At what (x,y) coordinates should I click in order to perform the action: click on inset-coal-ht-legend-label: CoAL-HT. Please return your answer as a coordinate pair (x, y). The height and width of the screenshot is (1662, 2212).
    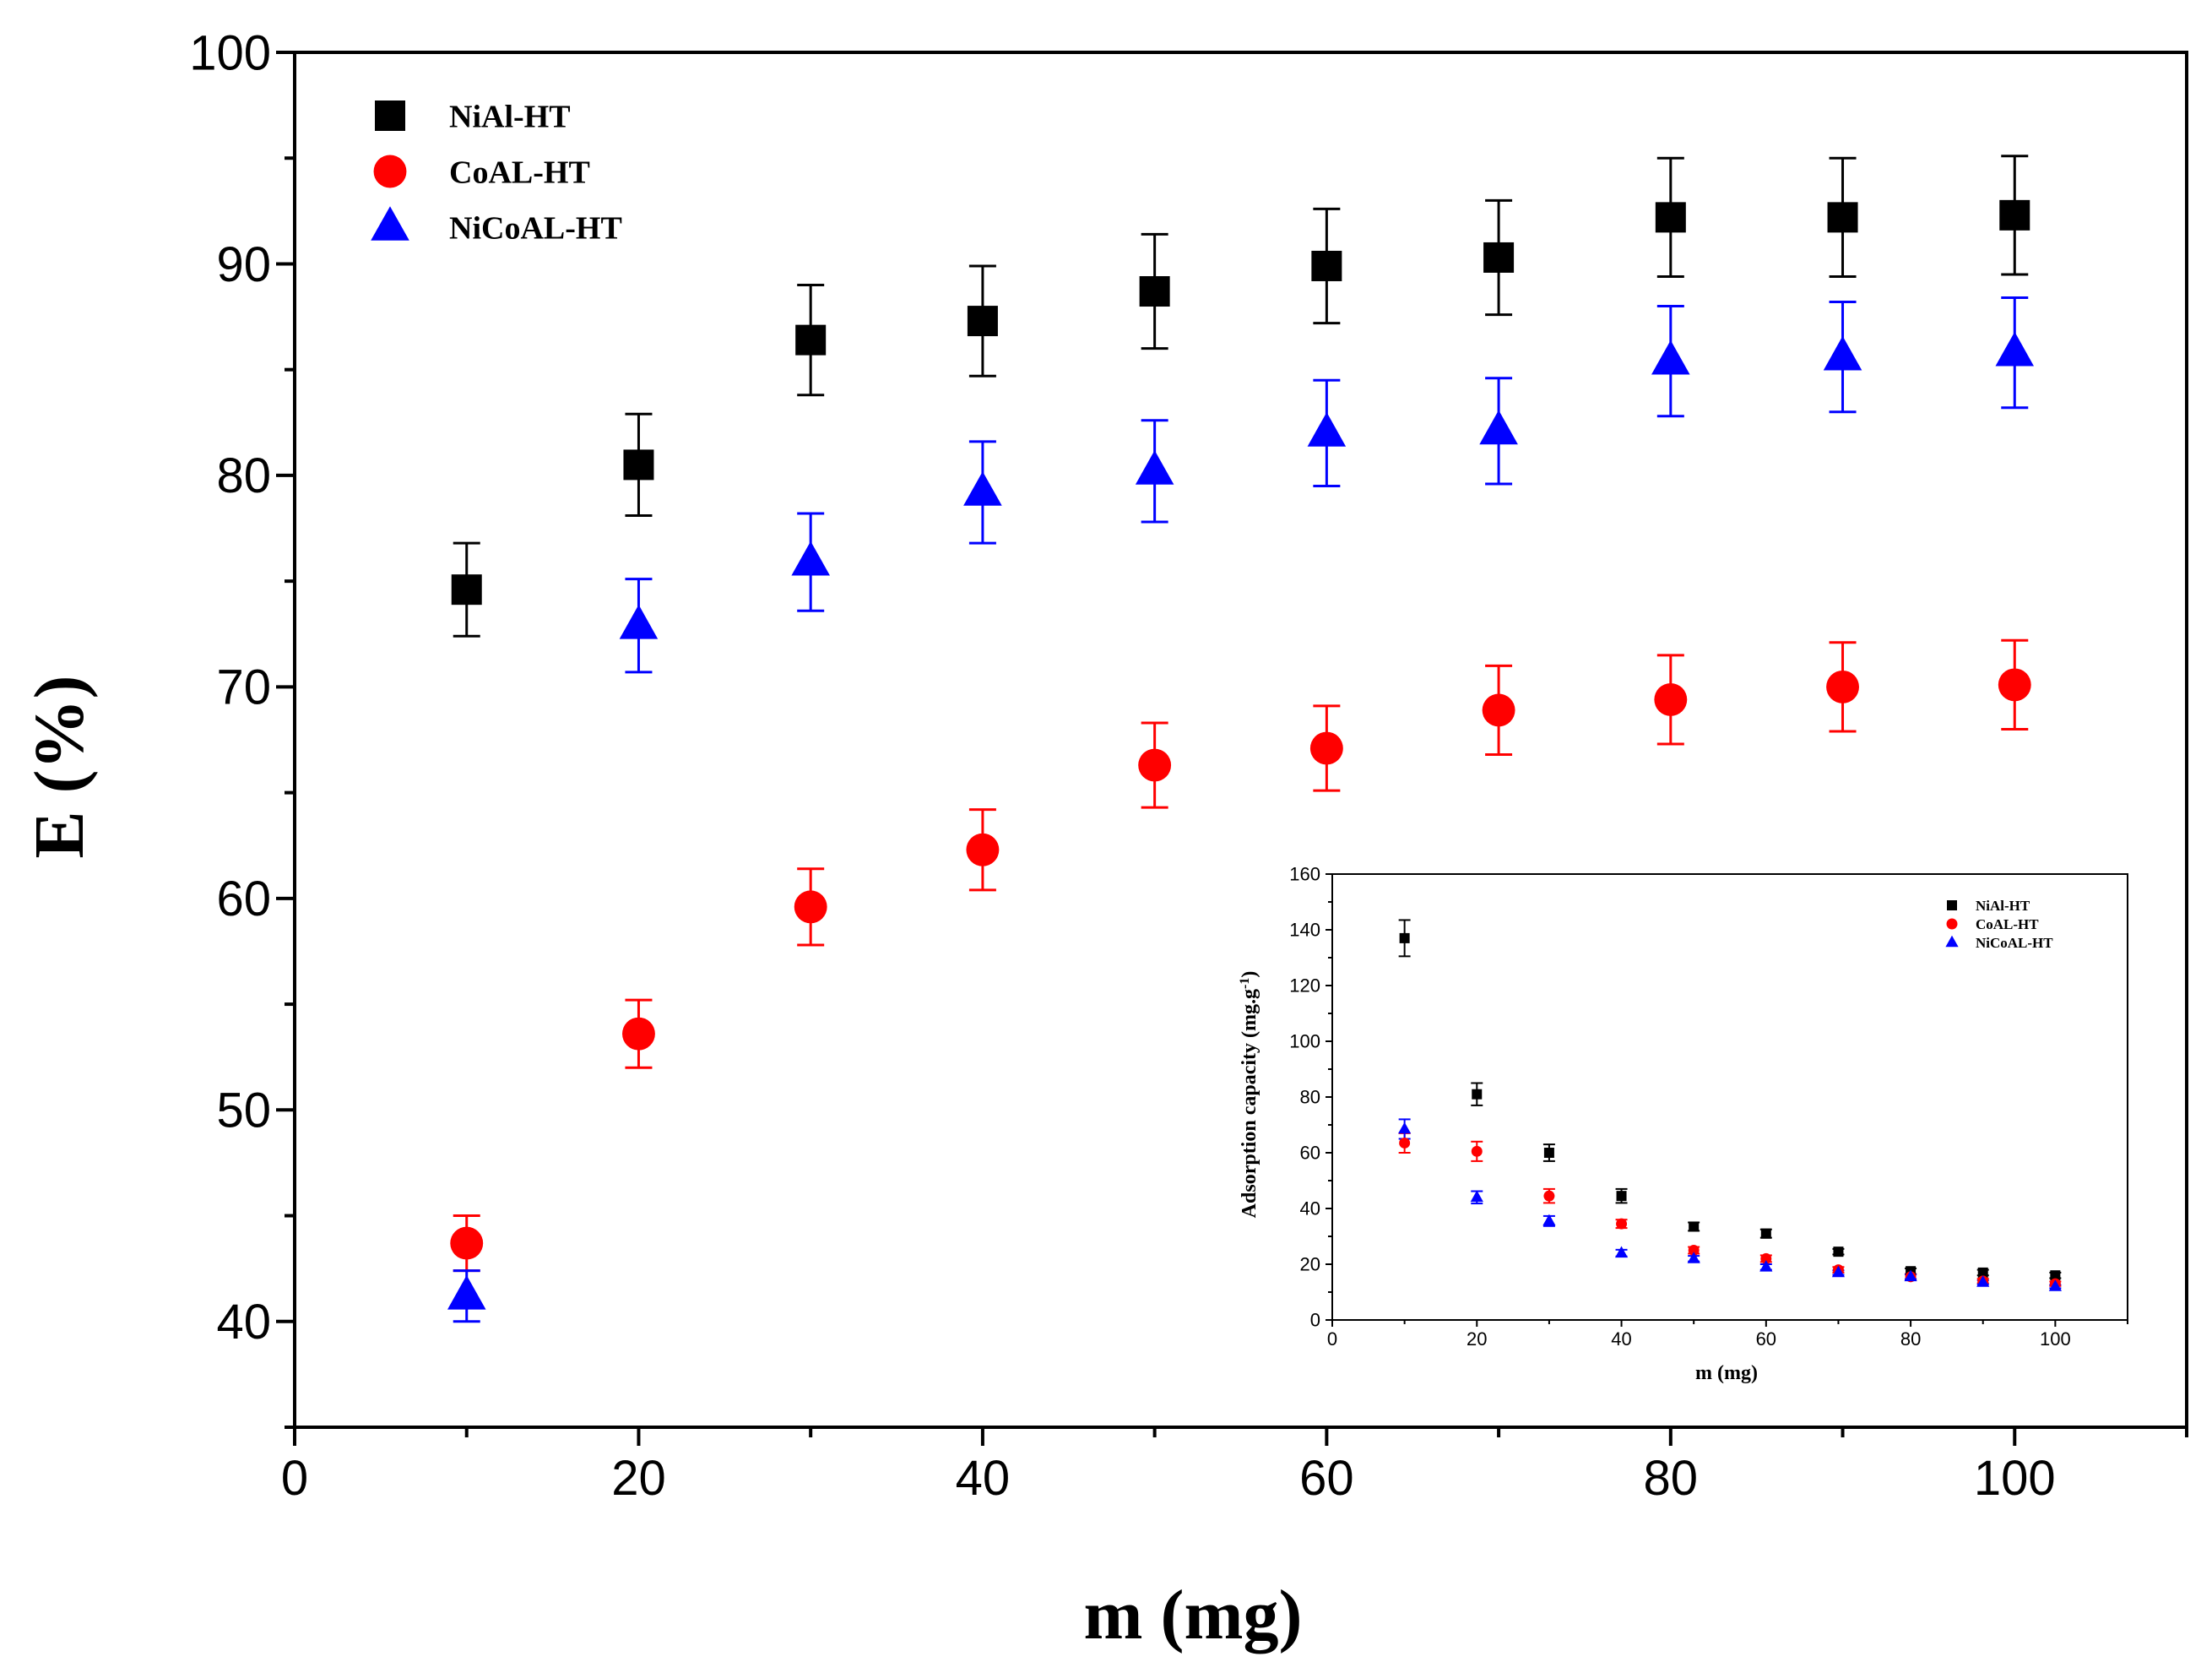
    Looking at the image, I should click on (2007, 924).